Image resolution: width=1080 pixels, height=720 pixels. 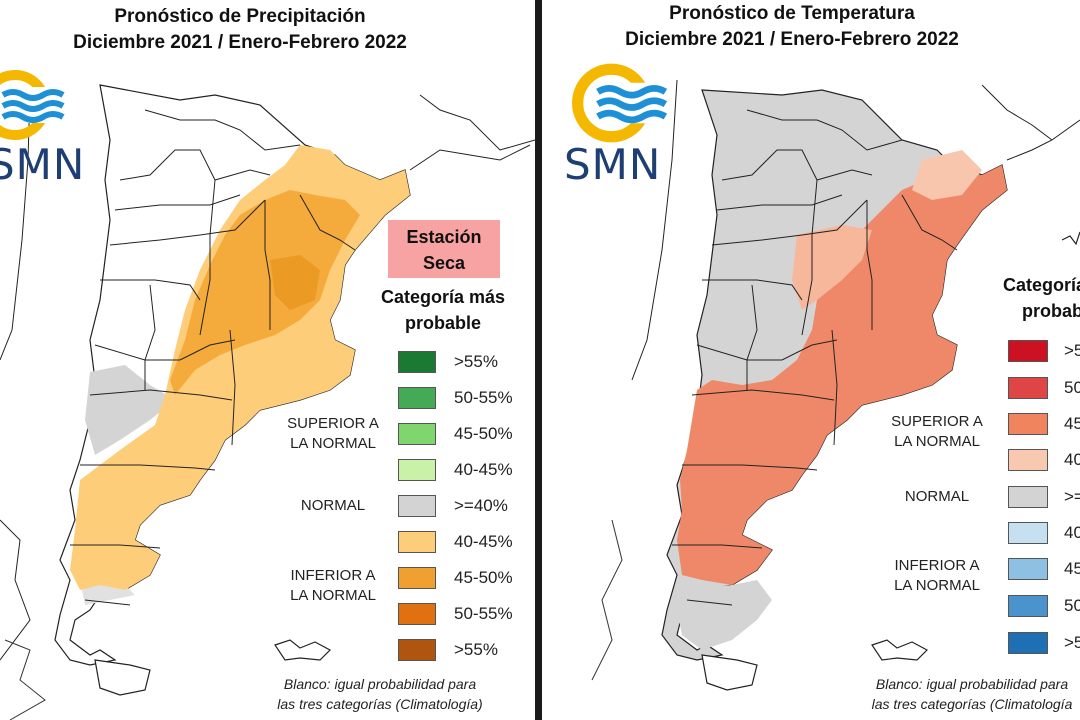 What do you see at coordinates (947, 175) in the screenshot?
I see `superior-40-45-area` at bounding box center [947, 175].